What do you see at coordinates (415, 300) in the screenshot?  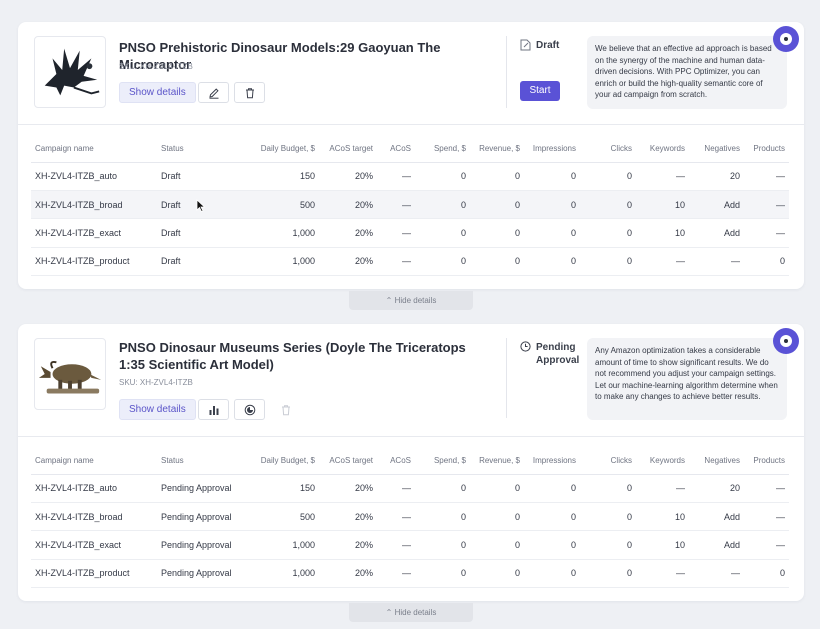 I see `hide-details-label: Hide details` at bounding box center [415, 300].